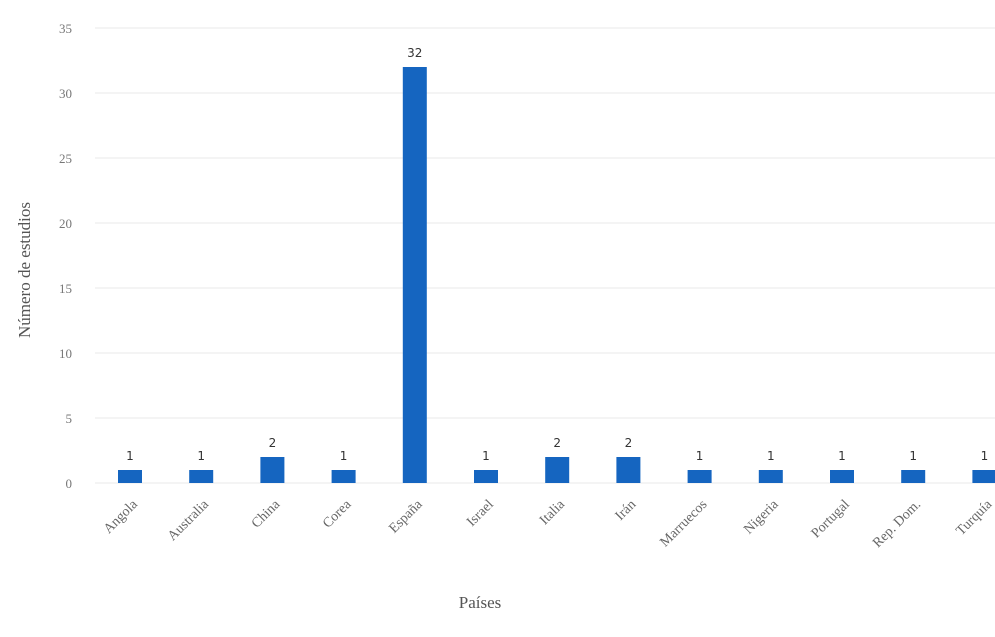 The image size is (995, 637). I want to click on y-tick-label: 30, so click(65, 93).